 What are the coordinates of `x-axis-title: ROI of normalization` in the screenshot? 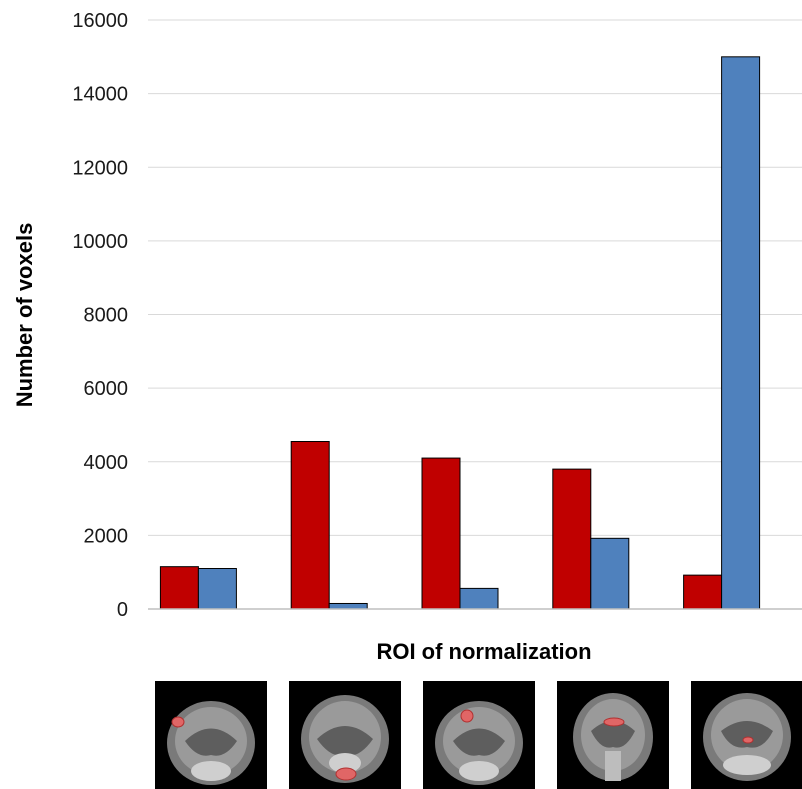 It's located at (483, 651).